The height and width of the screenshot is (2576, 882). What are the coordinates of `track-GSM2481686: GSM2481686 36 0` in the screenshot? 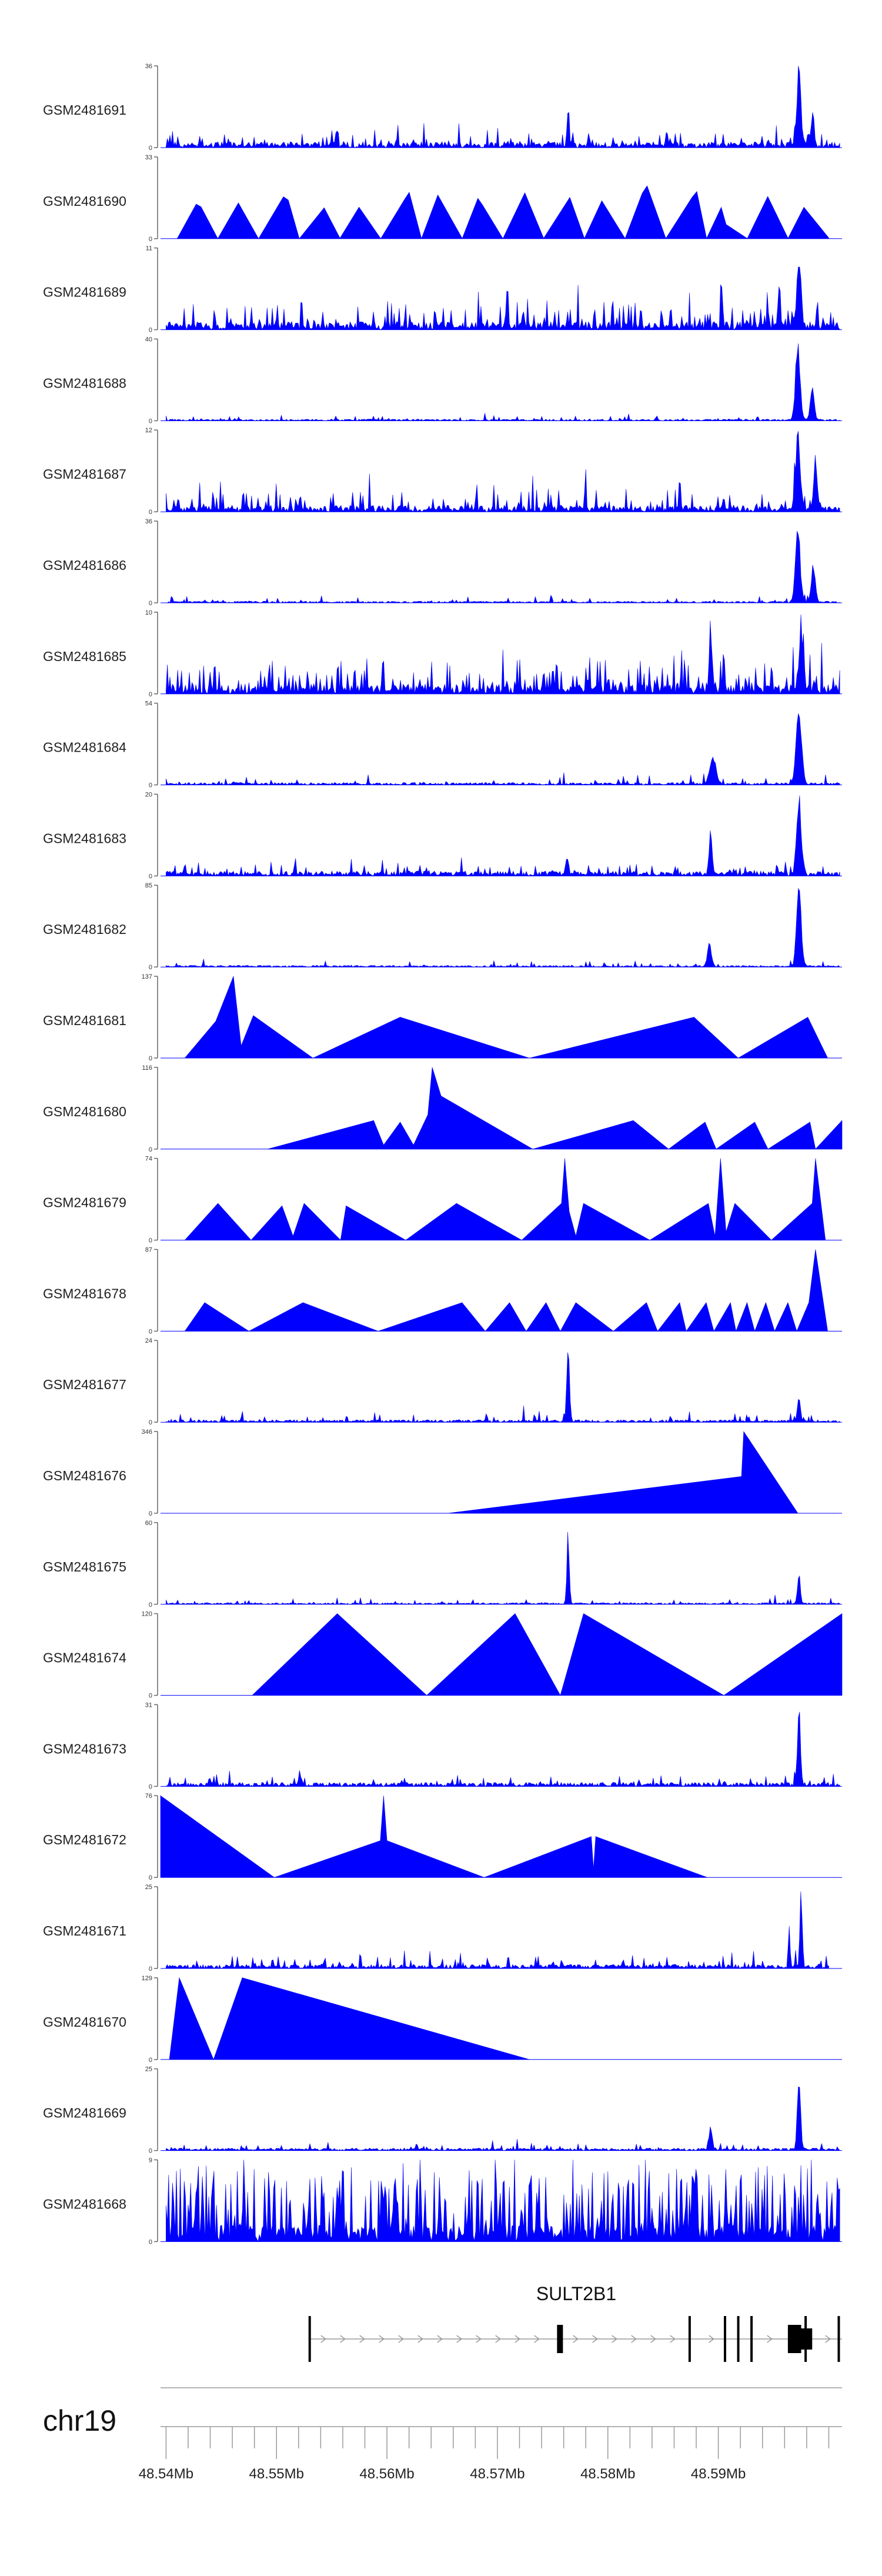 It's located at (442, 562).